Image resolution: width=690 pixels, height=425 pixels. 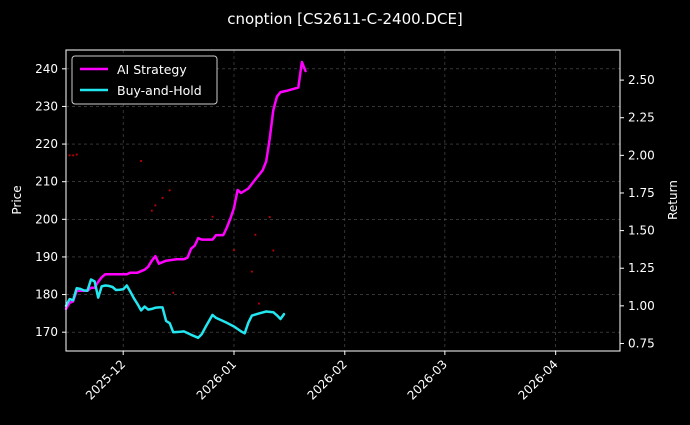 I want to click on chart-title: cnoption [CS2611-C-2400.DCE], so click(x=345, y=19).